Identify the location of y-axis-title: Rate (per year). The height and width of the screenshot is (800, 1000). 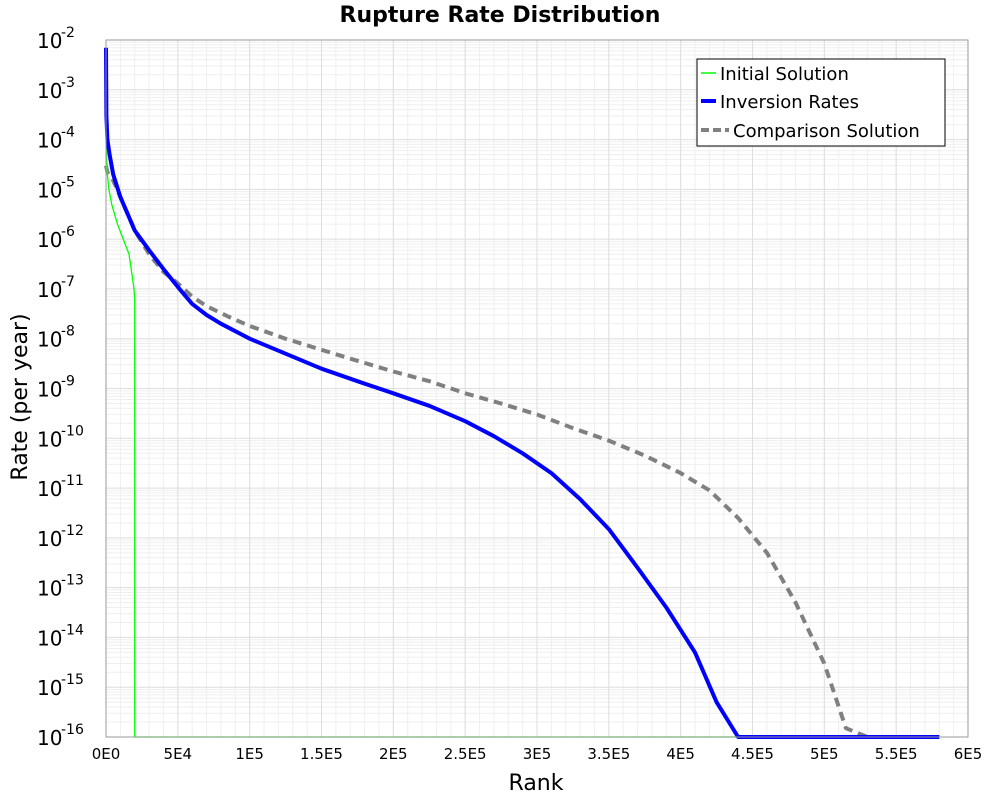
(20, 396).